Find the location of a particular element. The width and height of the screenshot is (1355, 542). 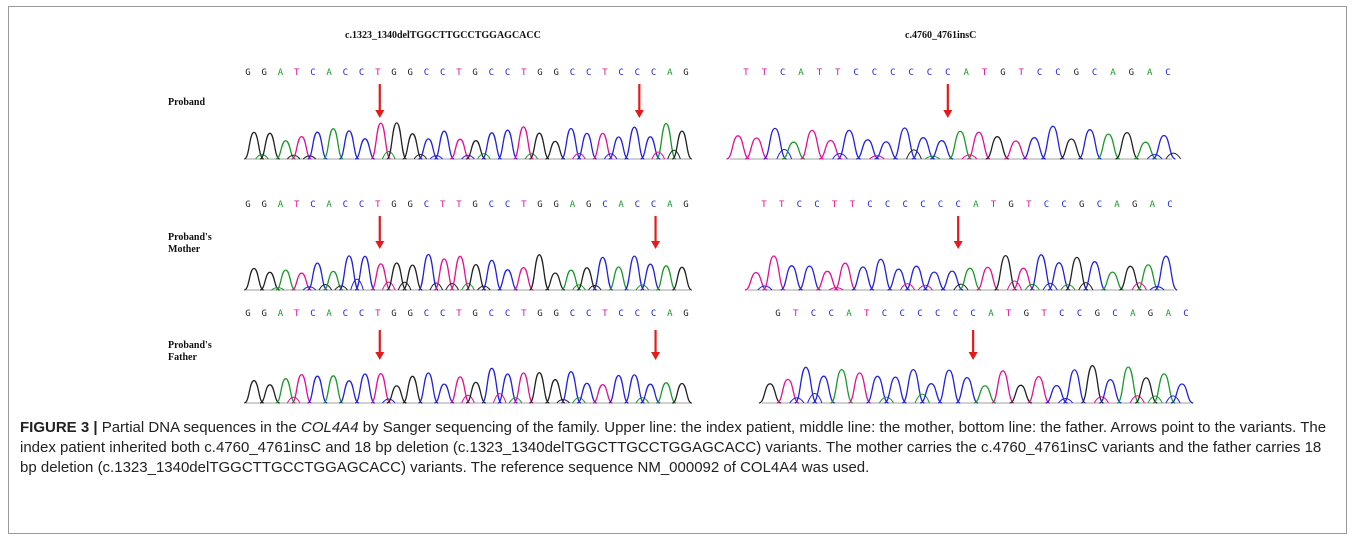

right-seq-mother-base: A is located at coordinates (1117, 205).